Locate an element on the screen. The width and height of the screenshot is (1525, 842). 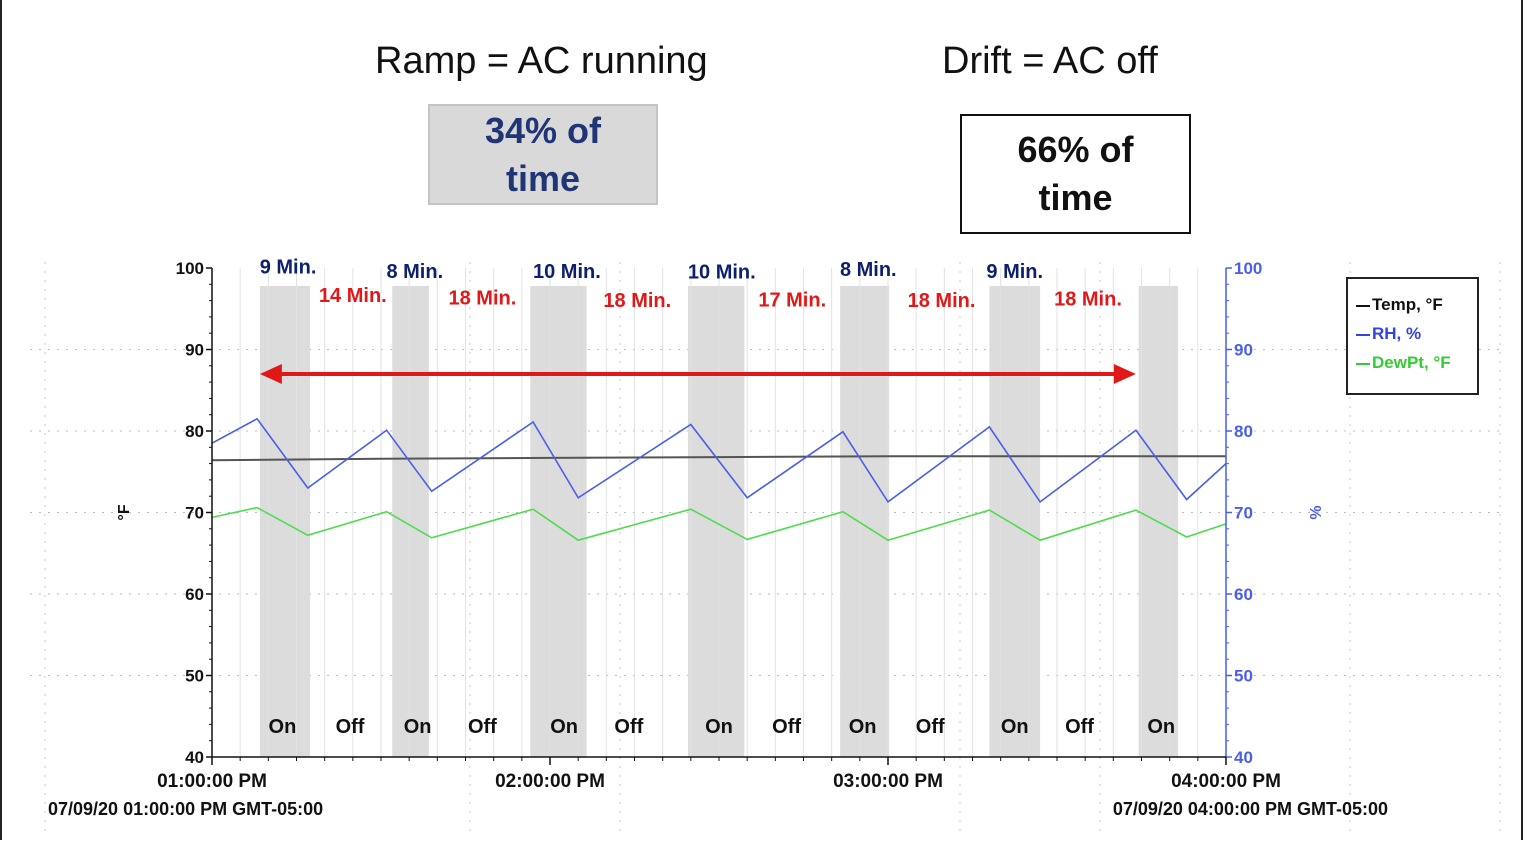
y-right-tick-label: 80 is located at coordinates (1243, 431).